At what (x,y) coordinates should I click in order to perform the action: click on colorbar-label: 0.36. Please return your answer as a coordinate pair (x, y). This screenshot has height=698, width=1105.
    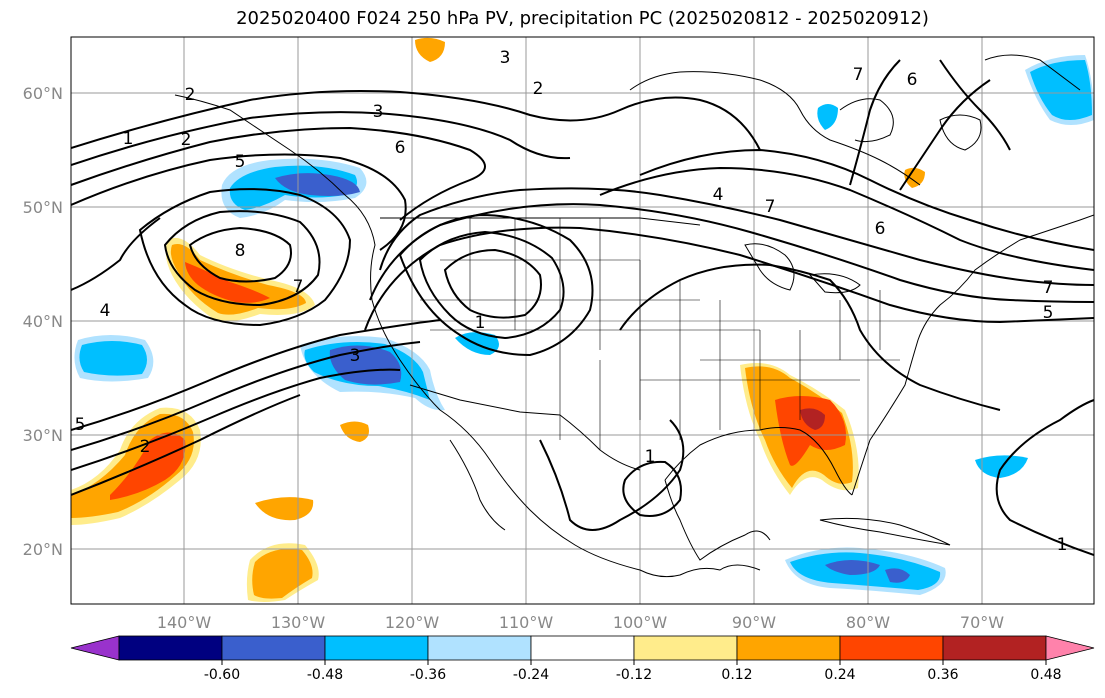
    Looking at the image, I should click on (942, 675).